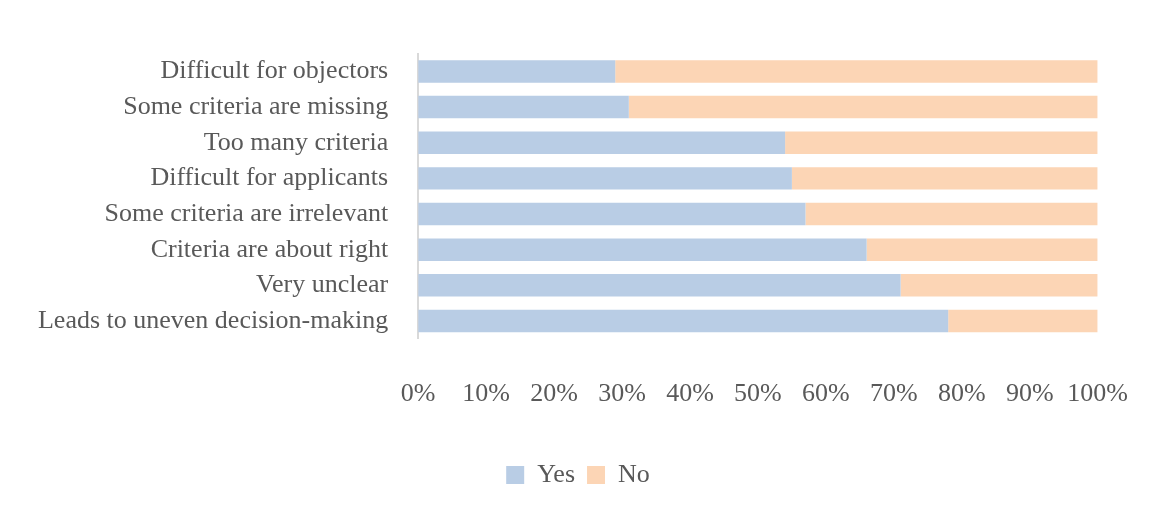  I want to click on x-tick-label: 50%, so click(758, 393).